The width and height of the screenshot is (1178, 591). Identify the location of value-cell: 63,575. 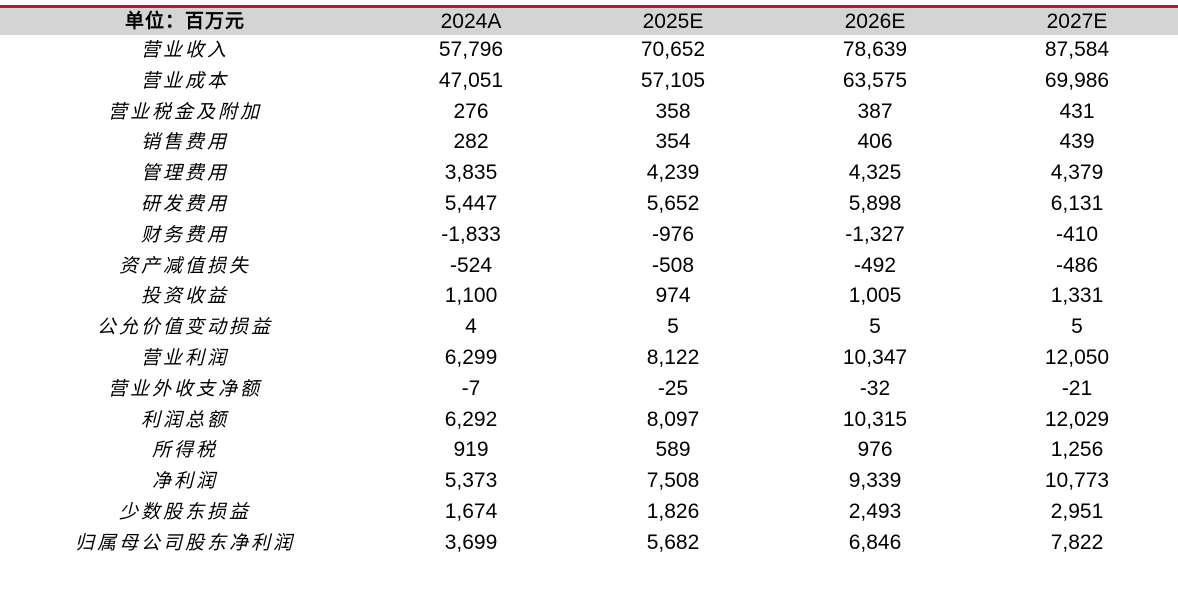
(875, 80).